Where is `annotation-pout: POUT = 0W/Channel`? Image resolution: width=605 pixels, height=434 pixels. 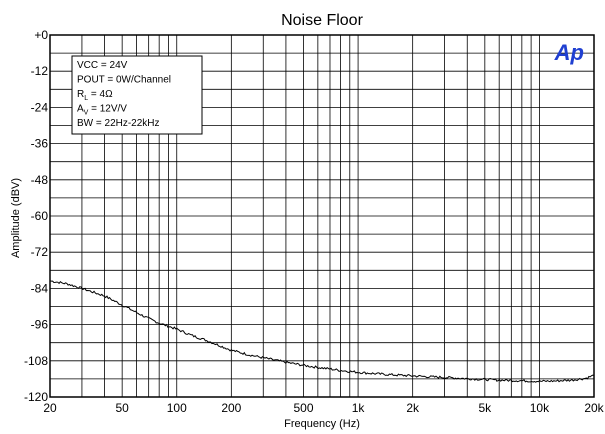
annotation-pout: POUT = 0W/Channel is located at coordinates (124, 80).